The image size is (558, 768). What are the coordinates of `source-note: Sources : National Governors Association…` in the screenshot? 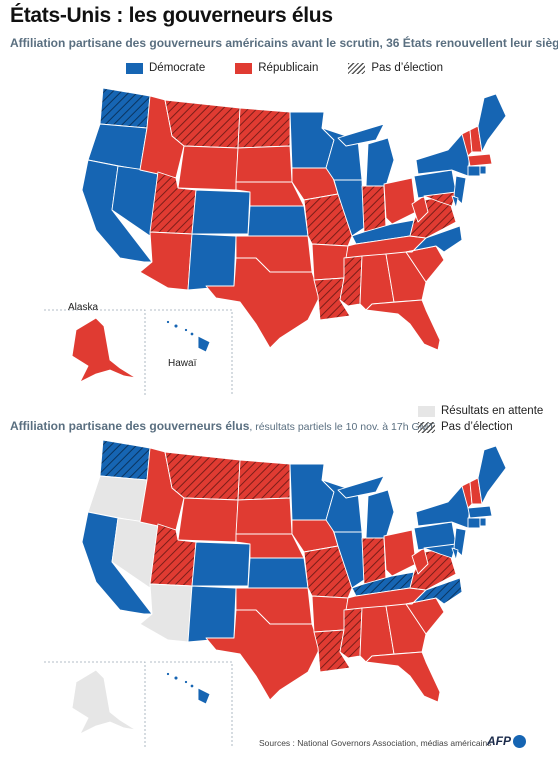 It's located at (375, 743).